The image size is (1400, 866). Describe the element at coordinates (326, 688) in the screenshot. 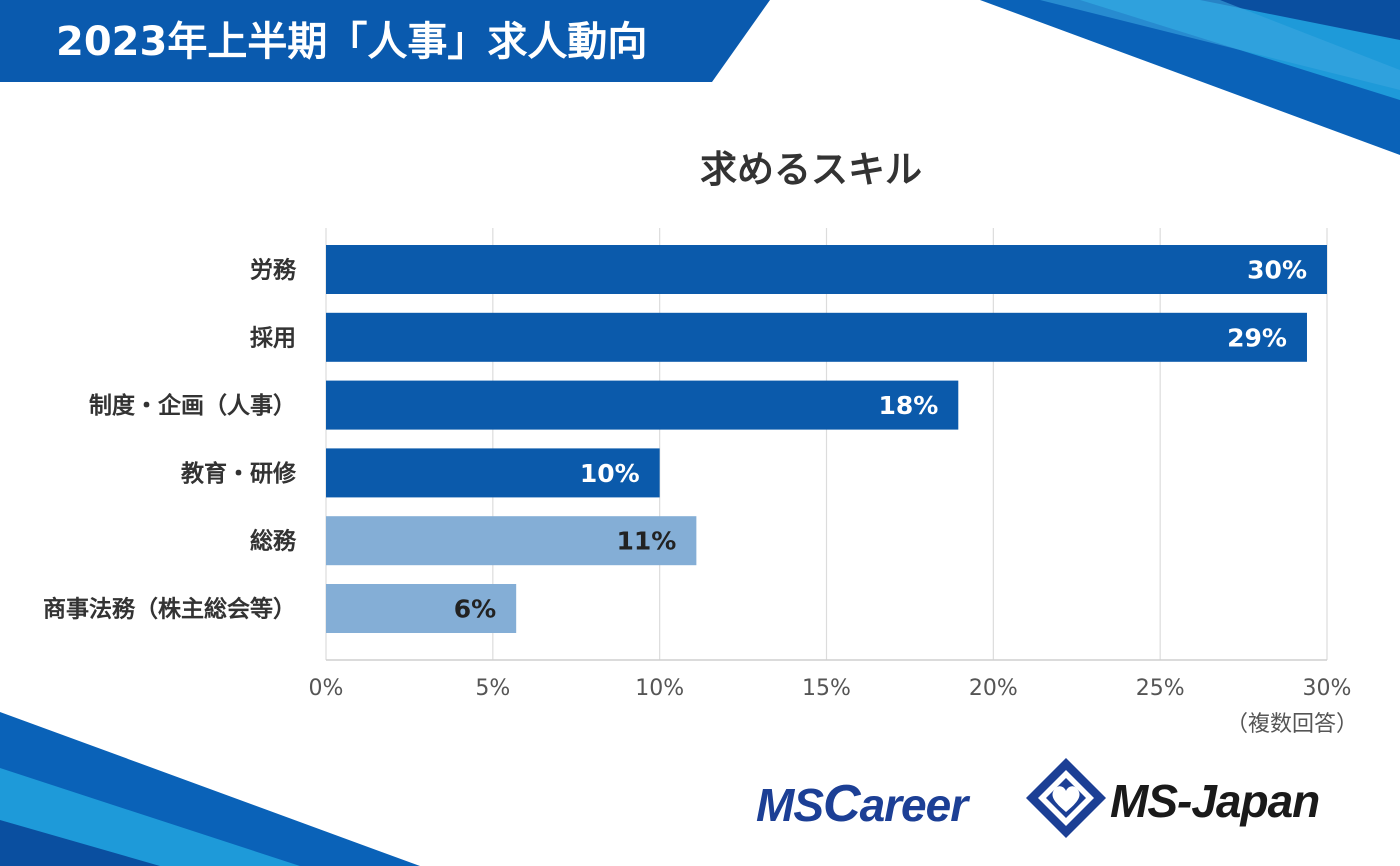

I see `x-tick-label: 0%` at that location.